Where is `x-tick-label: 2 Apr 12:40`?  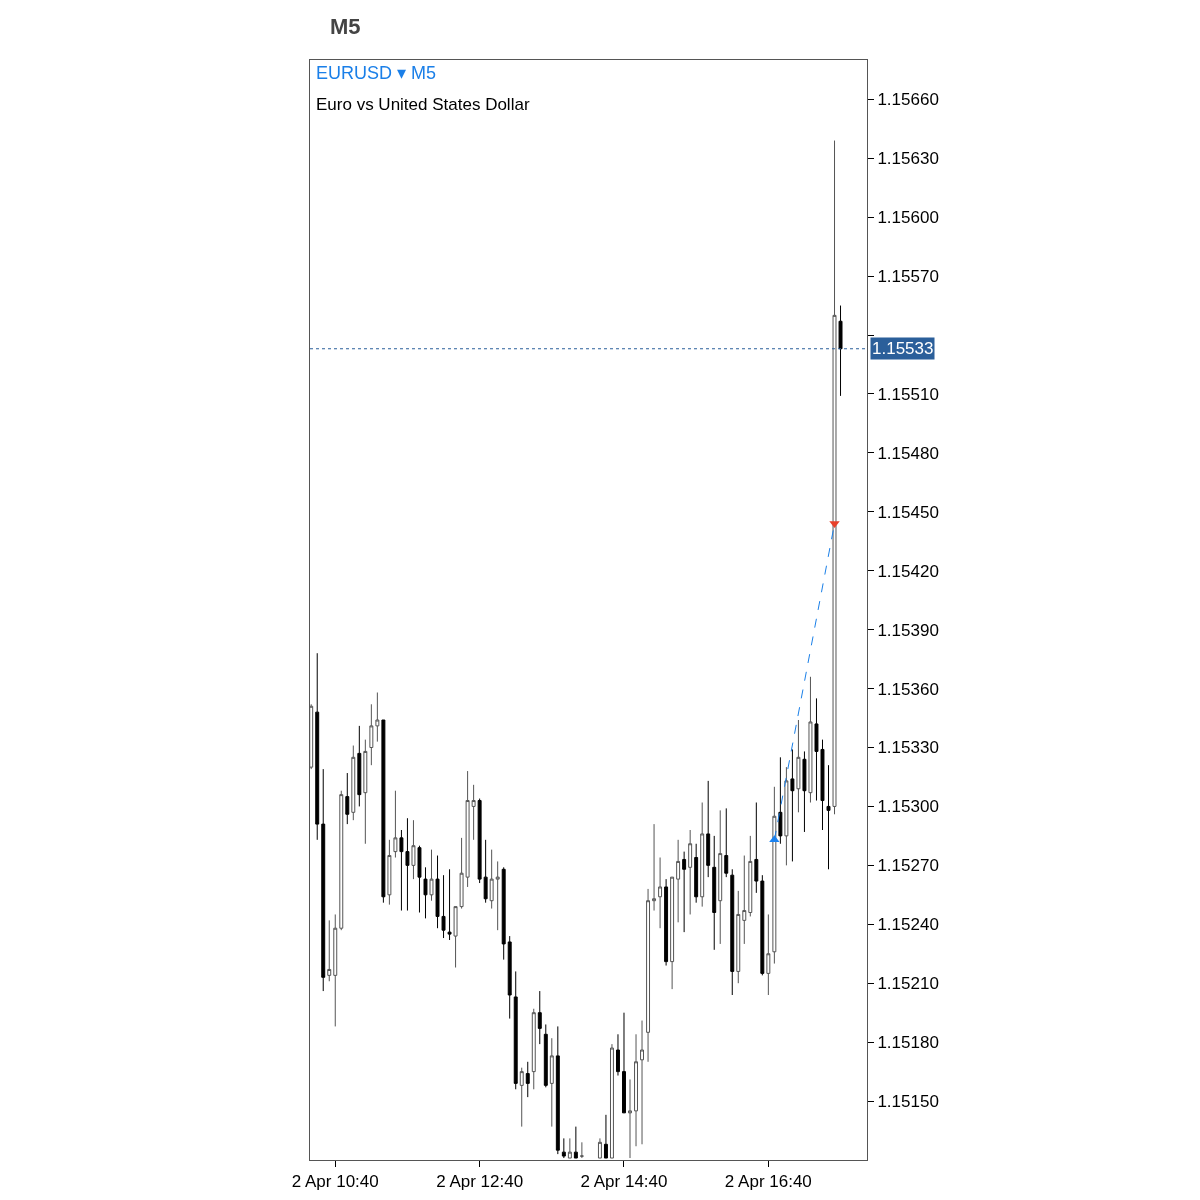 x-tick-label: 2 Apr 12:40 is located at coordinates (480, 1182).